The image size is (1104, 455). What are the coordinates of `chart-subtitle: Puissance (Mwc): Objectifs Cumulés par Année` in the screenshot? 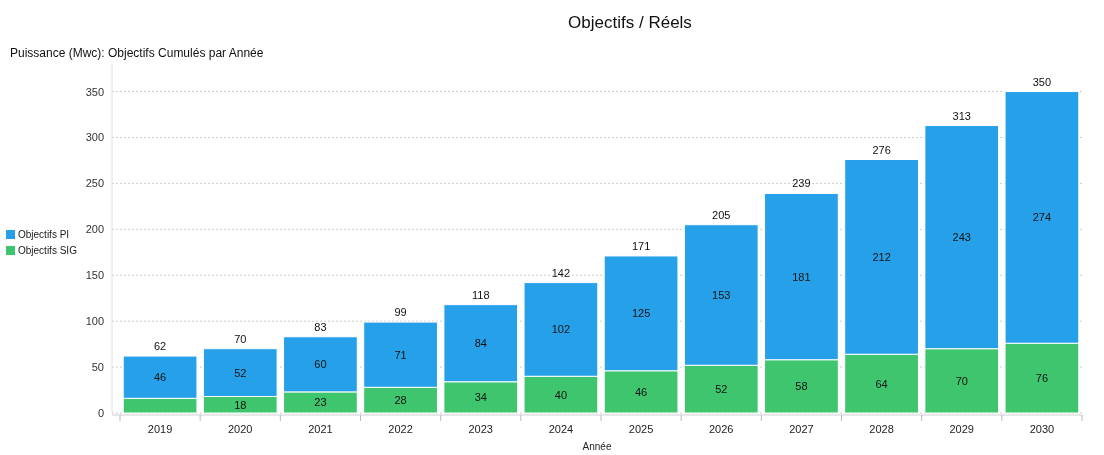 It's located at (137, 53).